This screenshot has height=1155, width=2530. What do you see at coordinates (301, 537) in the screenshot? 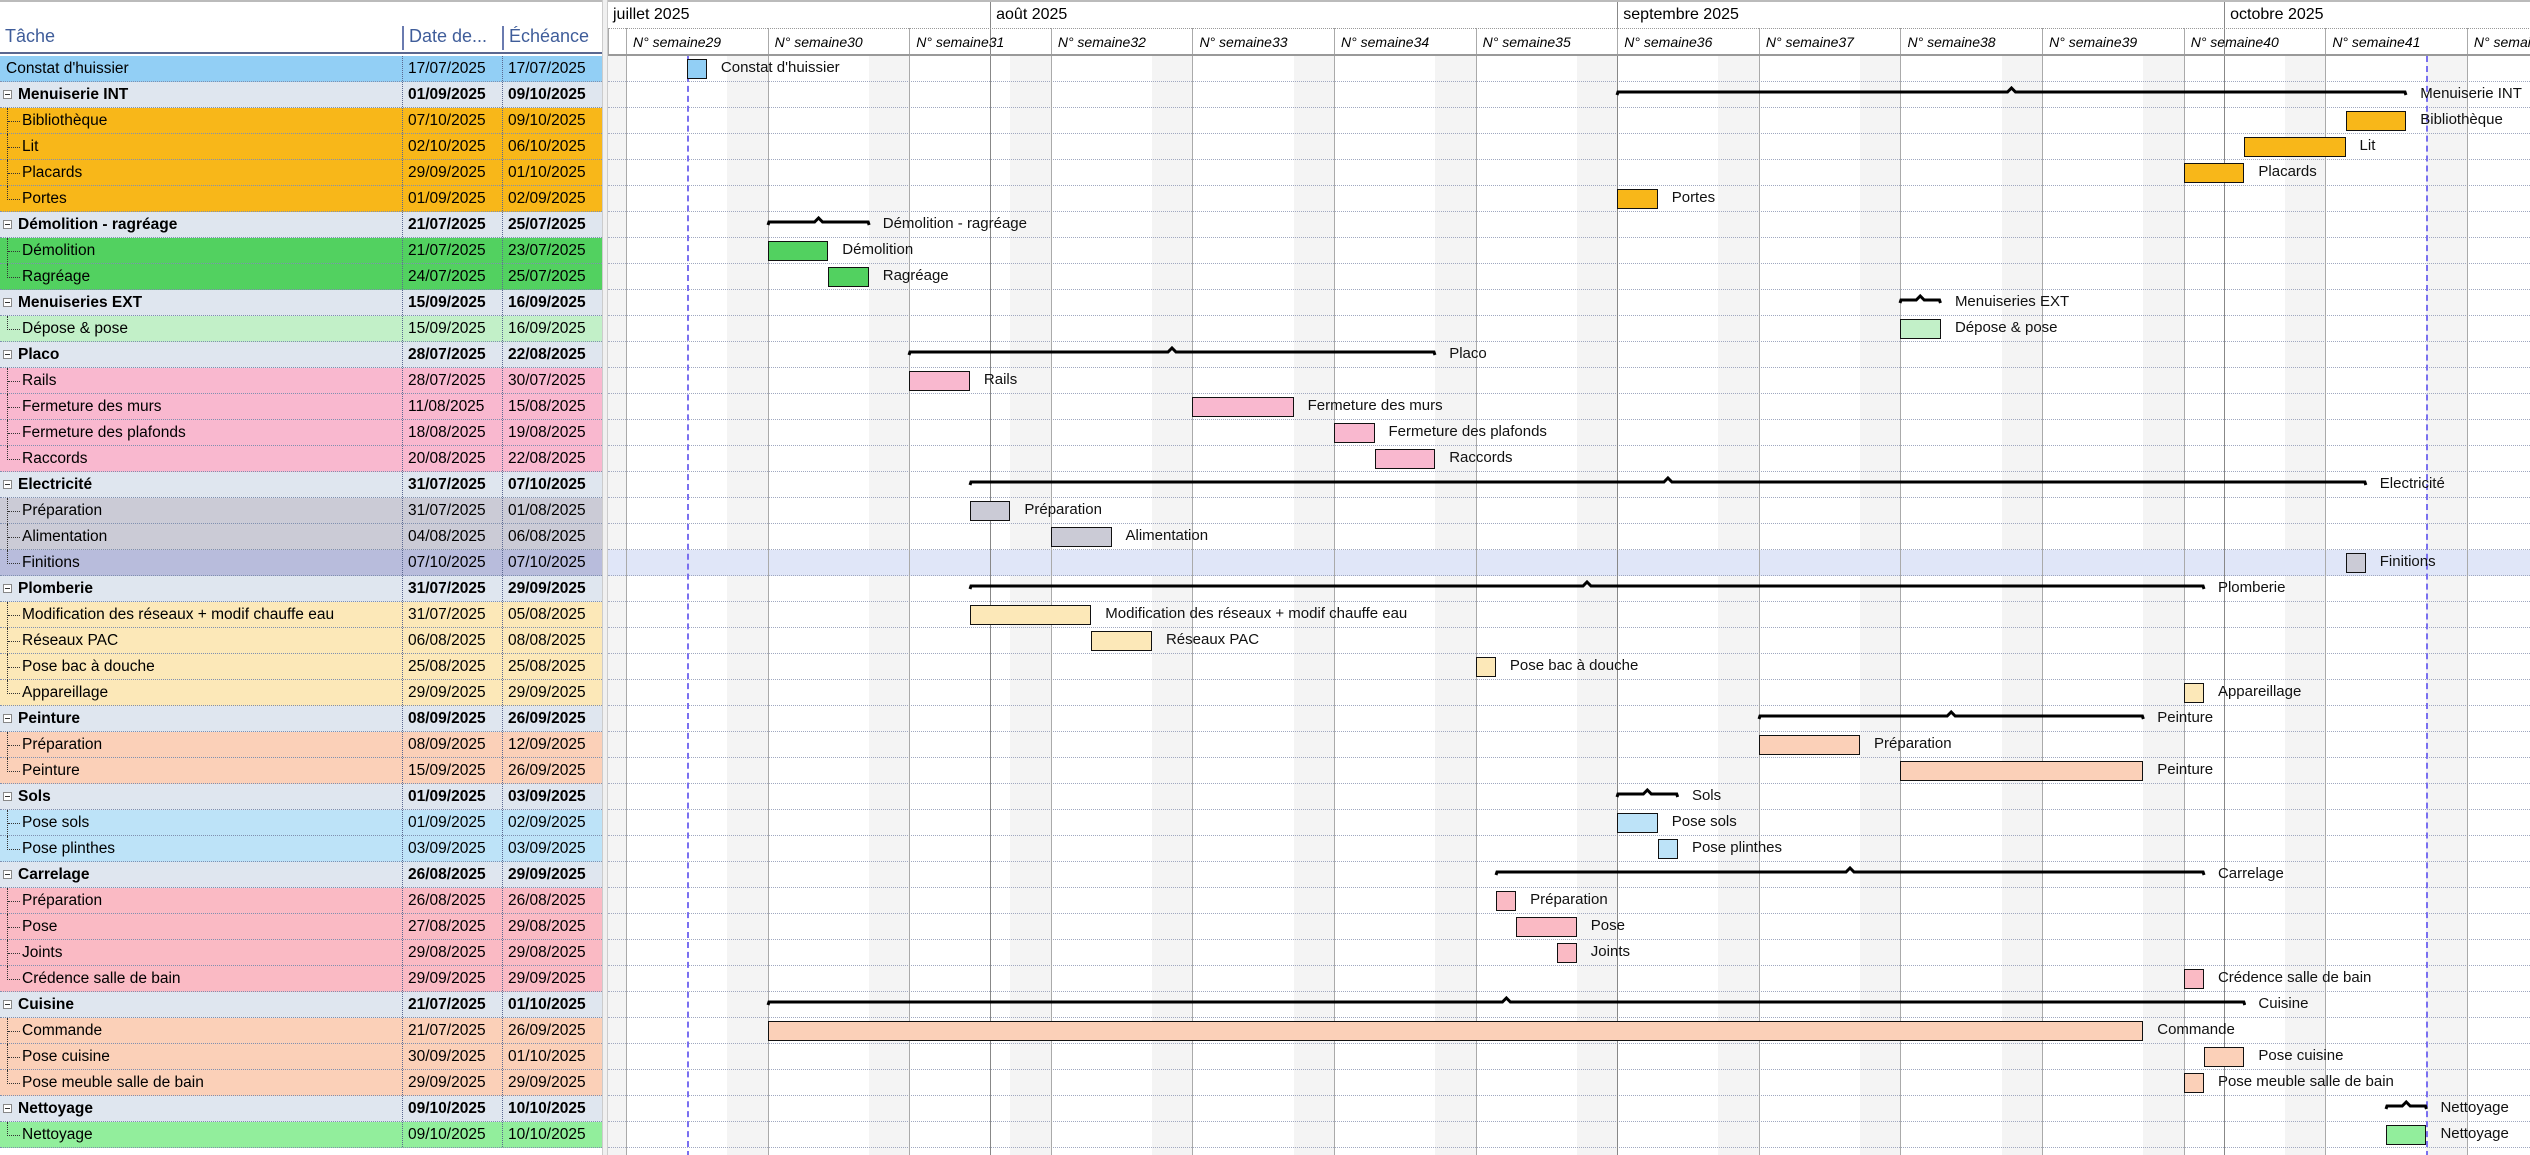
I see `task-row: Alimentation 04/08/2025 06/08/2025` at bounding box center [301, 537].